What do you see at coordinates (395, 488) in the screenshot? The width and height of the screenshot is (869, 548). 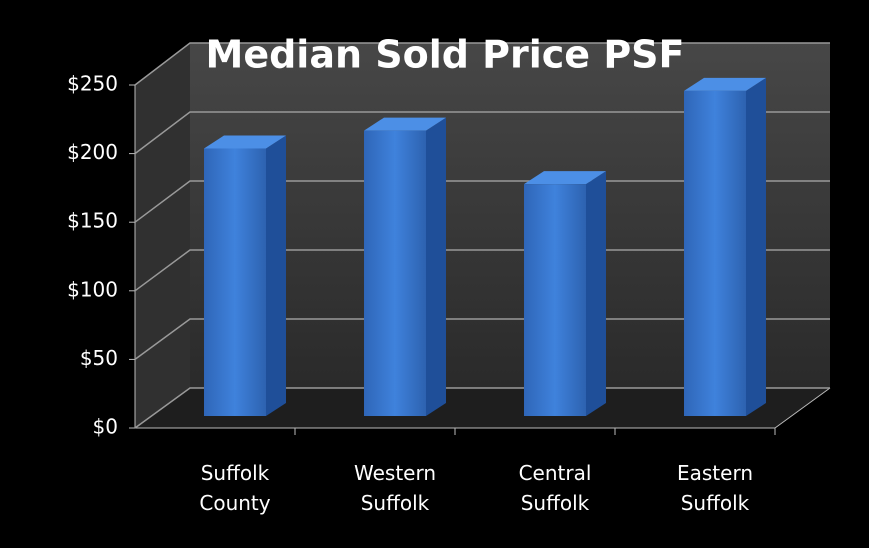 I see `x-tick-label: Western Suffolk` at bounding box center [395, 488].